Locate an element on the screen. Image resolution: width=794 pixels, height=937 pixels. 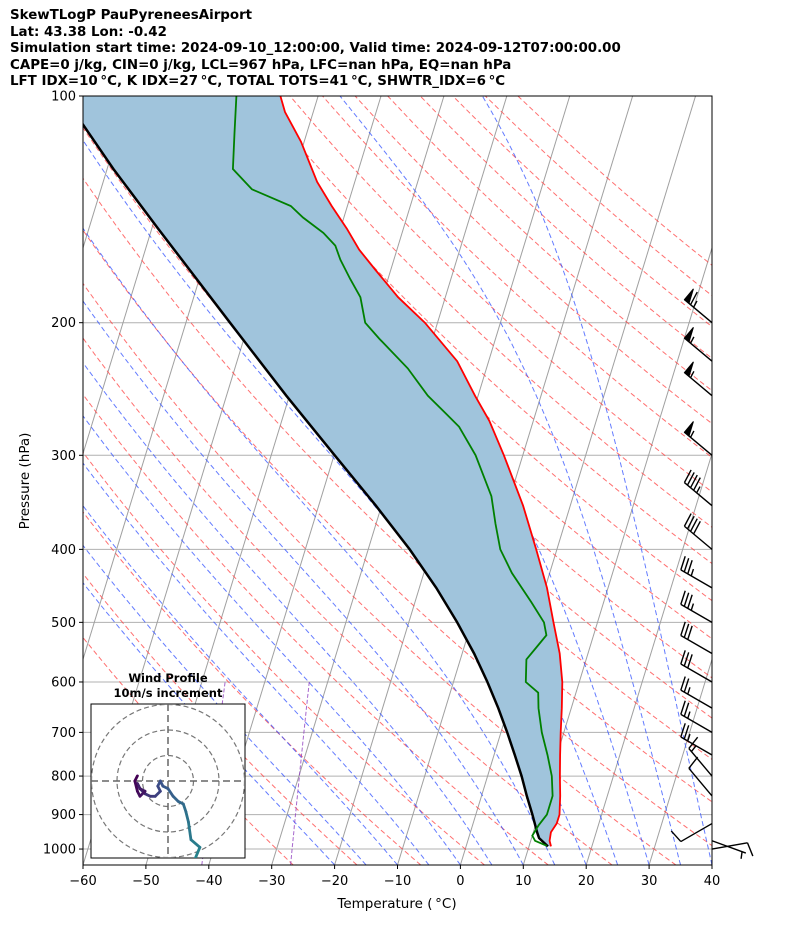
x-tick-label: −40 is located at coordinates (208, 881).